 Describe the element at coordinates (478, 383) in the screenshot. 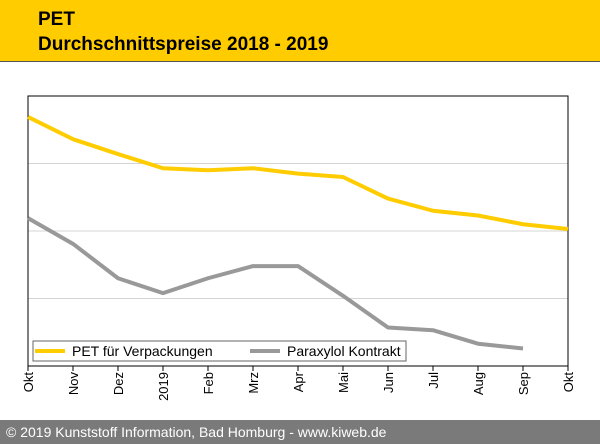

I see `x-tick-label: Aug` at that location.